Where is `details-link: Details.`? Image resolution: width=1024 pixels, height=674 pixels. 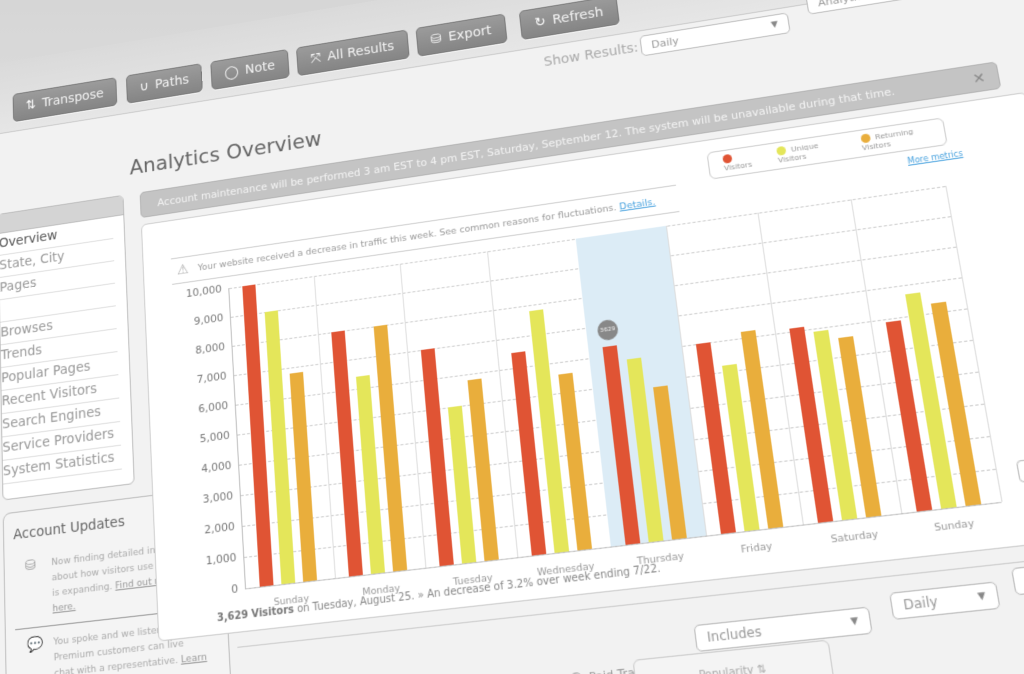 details-link: Details. is located at coordinates (637, 204).